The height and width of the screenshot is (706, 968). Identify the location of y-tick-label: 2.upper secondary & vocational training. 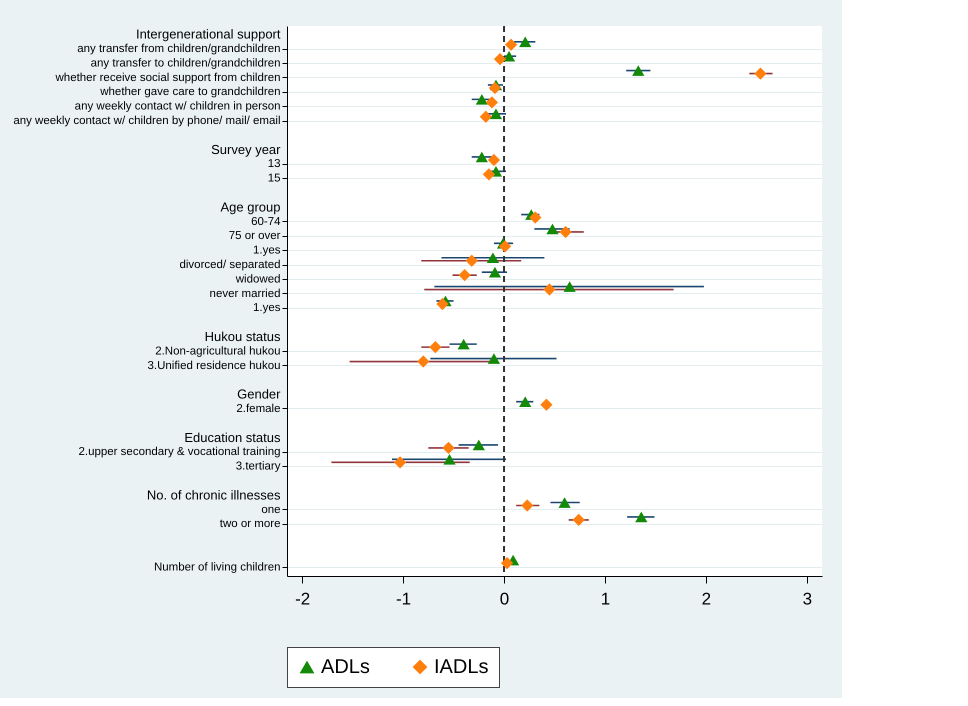
(179, 452).